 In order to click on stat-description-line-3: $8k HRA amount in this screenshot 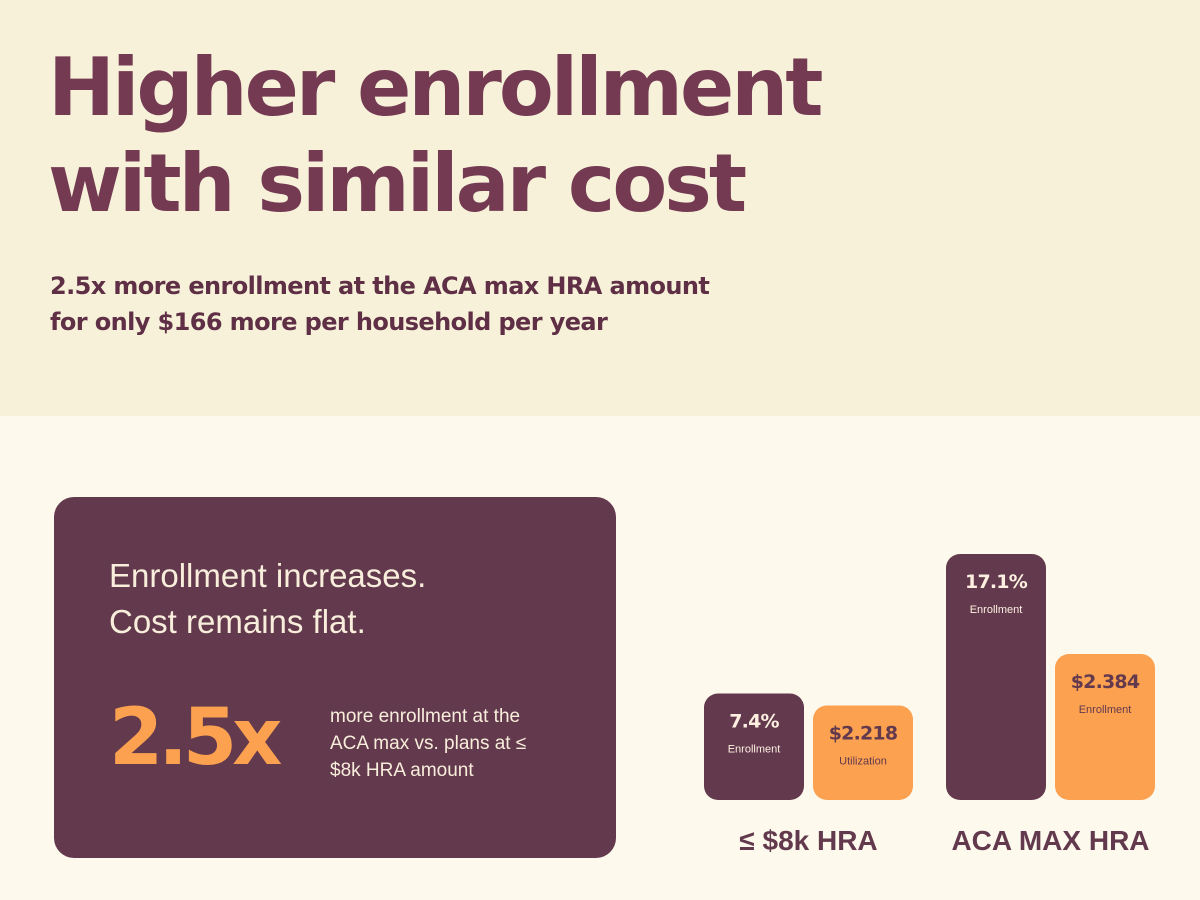, I will do `click(402, 770)`.